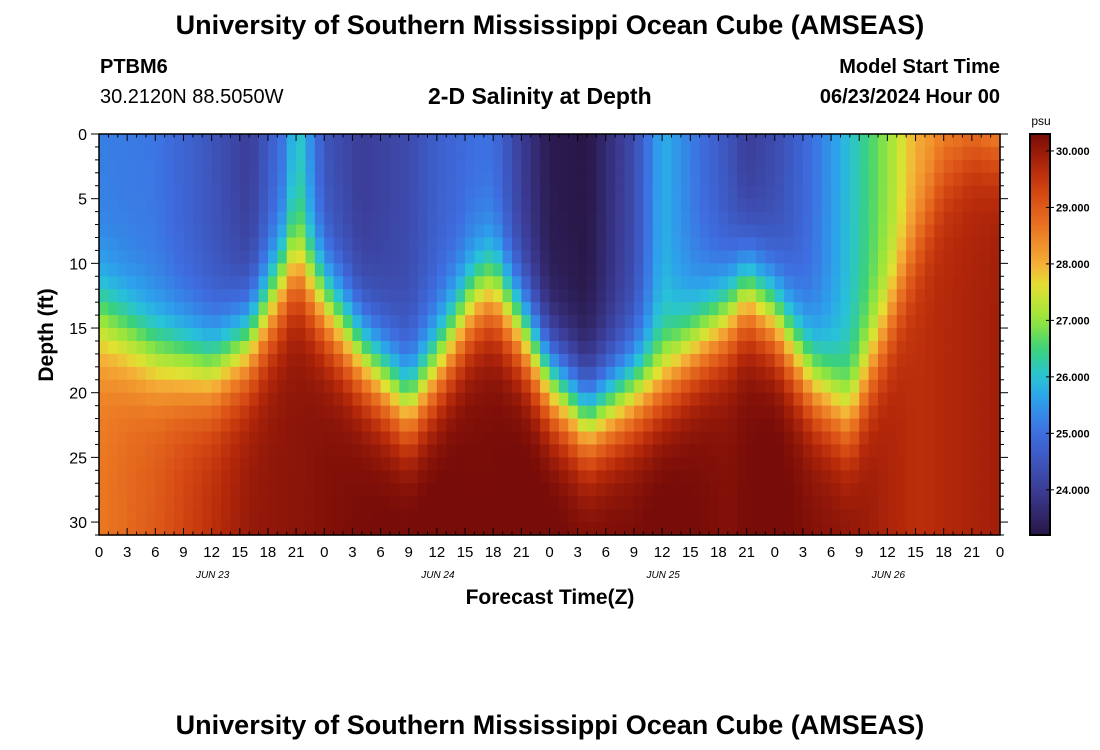 This screenshot has height=750, width=1100. Describe the element at coordinates (1000, 552) in the screenshot. I see `x-tick-label: 0` at that location.